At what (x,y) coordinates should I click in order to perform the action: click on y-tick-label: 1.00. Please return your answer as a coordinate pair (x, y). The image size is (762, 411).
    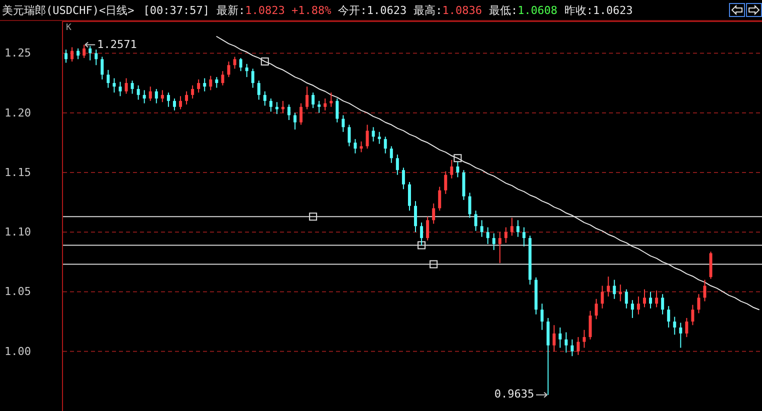
    Looking at the image, I should click on (17, 351).